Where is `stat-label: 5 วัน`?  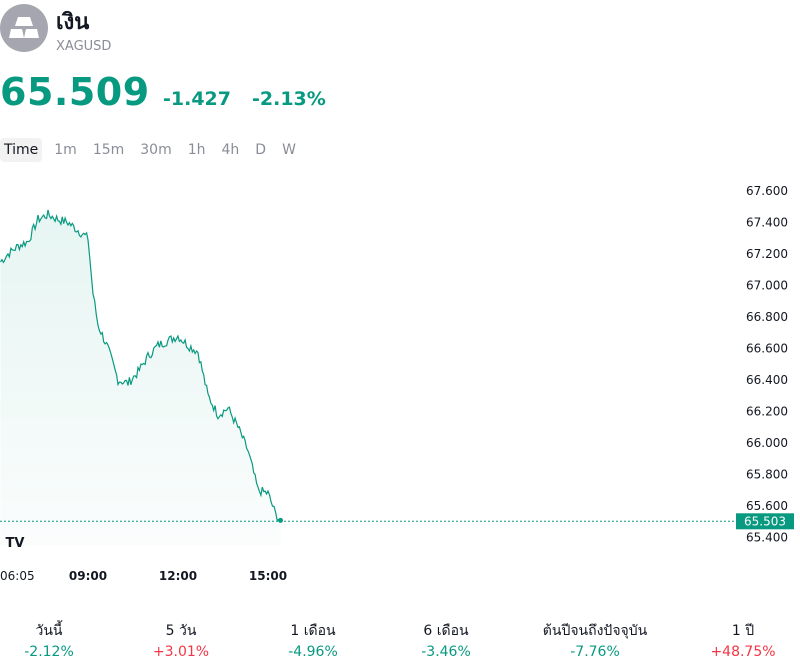 stat-label: 5 วัน is located at coordinates (181, 631).